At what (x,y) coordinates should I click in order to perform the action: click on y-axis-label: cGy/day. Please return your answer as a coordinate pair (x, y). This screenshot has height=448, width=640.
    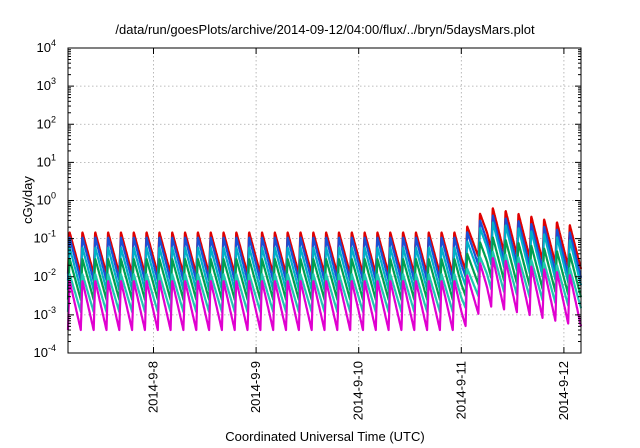
    Looking at the image, I should click on (27, 200).